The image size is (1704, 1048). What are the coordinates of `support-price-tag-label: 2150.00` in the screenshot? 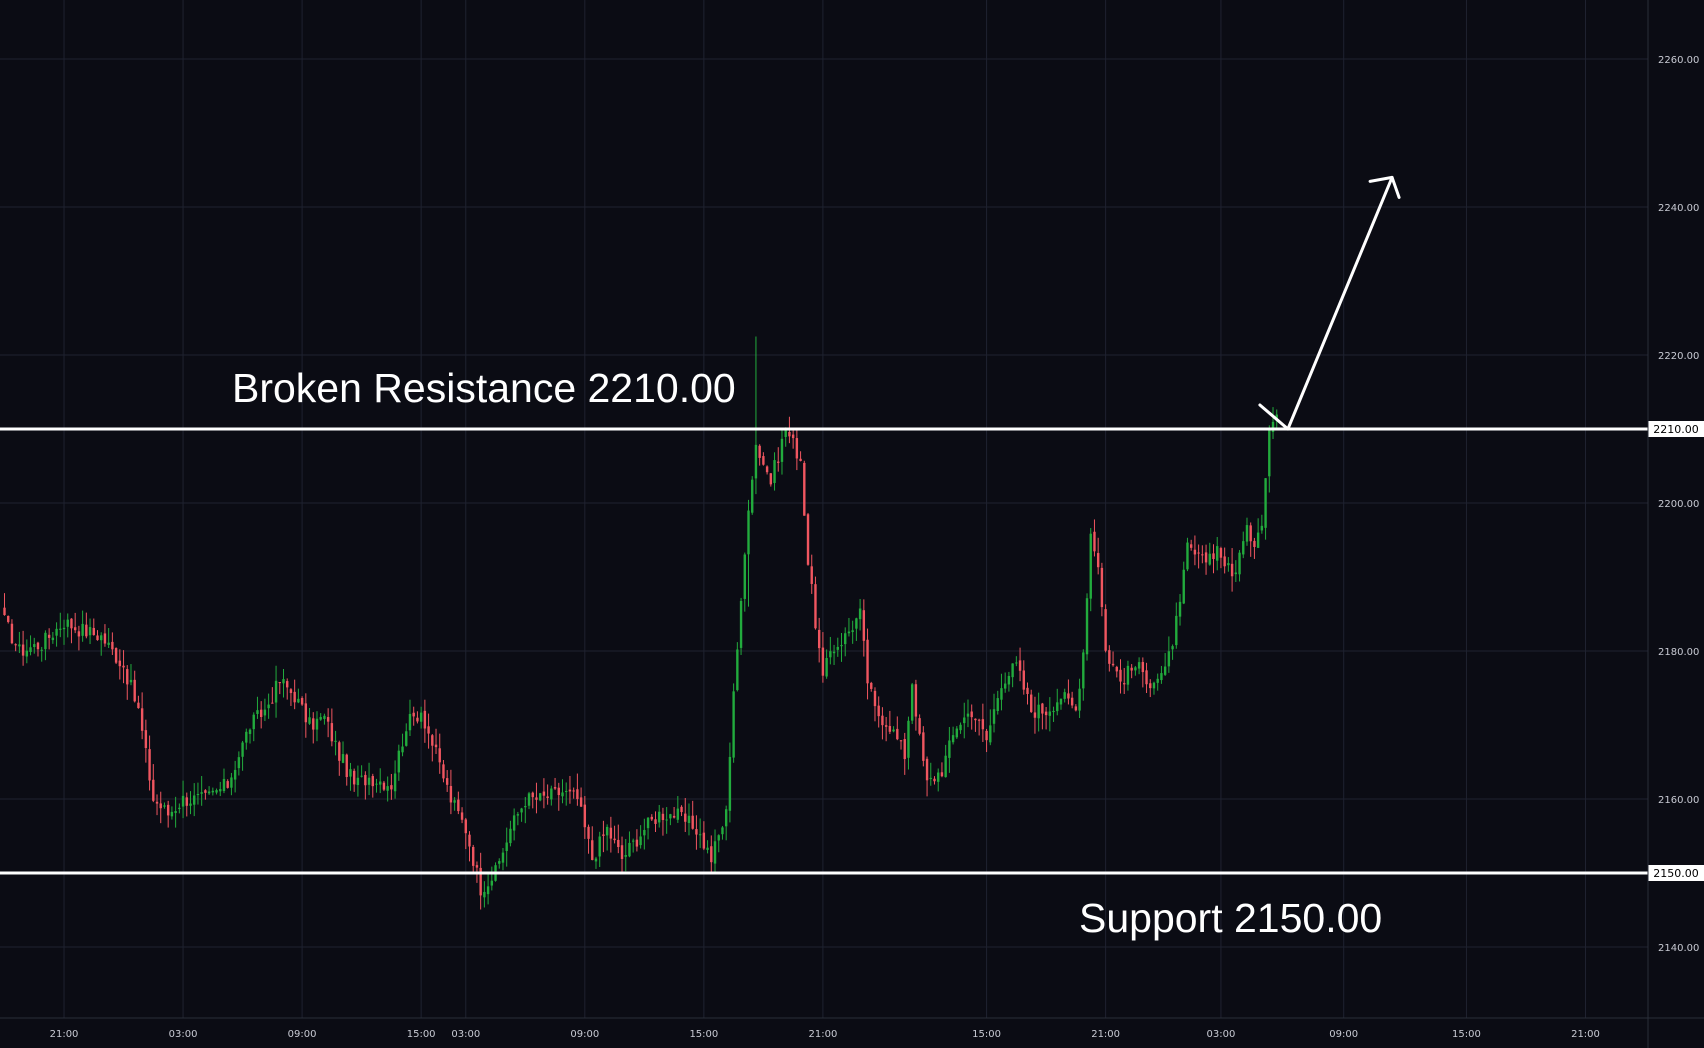 It's located at (1676, 873).